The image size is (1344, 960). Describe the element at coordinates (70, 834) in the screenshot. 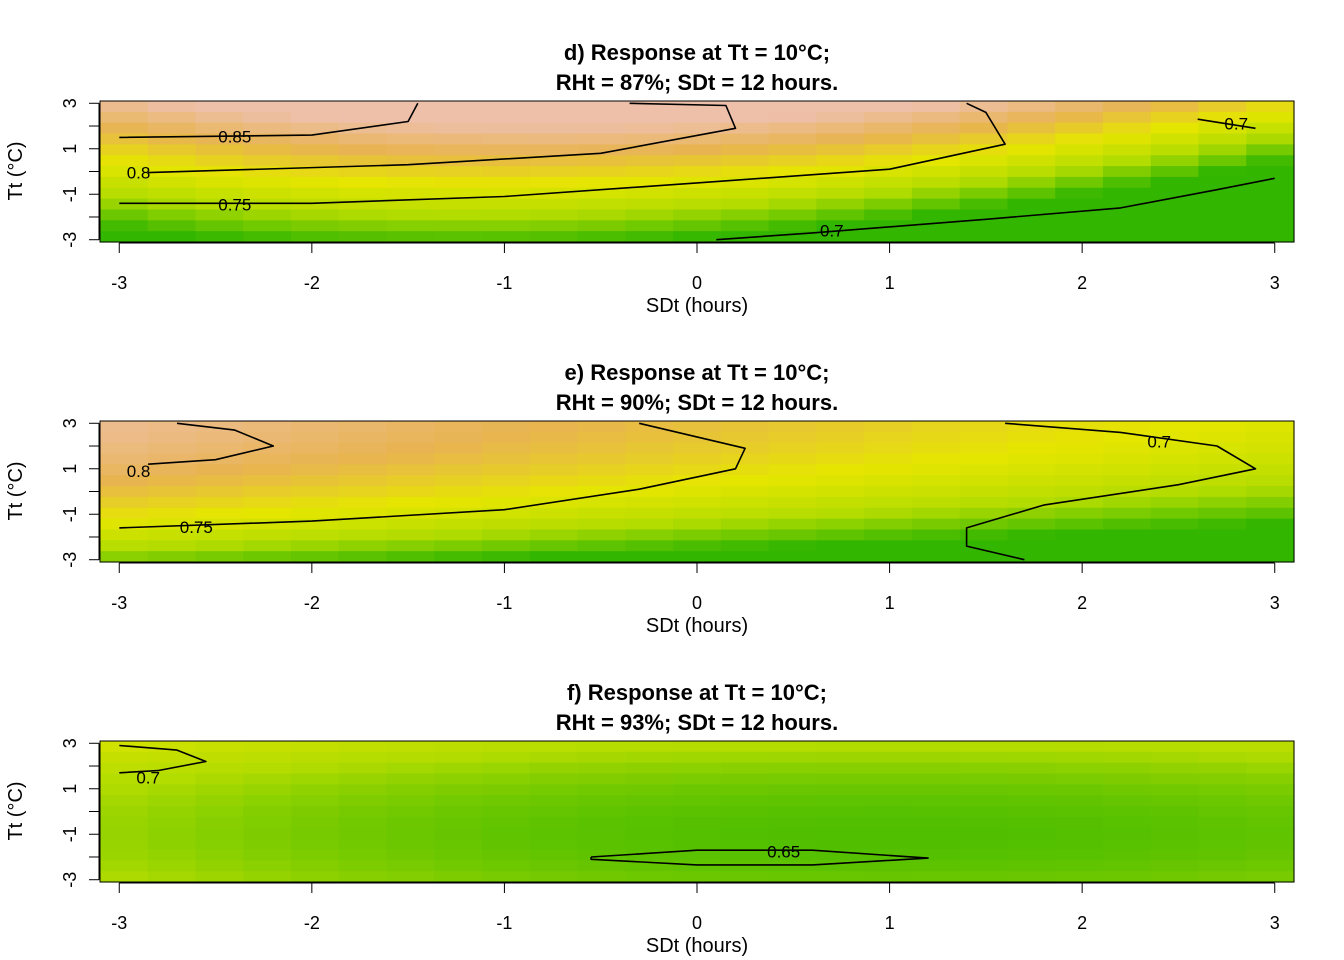

I see `y-tick-label: -1` at that location.